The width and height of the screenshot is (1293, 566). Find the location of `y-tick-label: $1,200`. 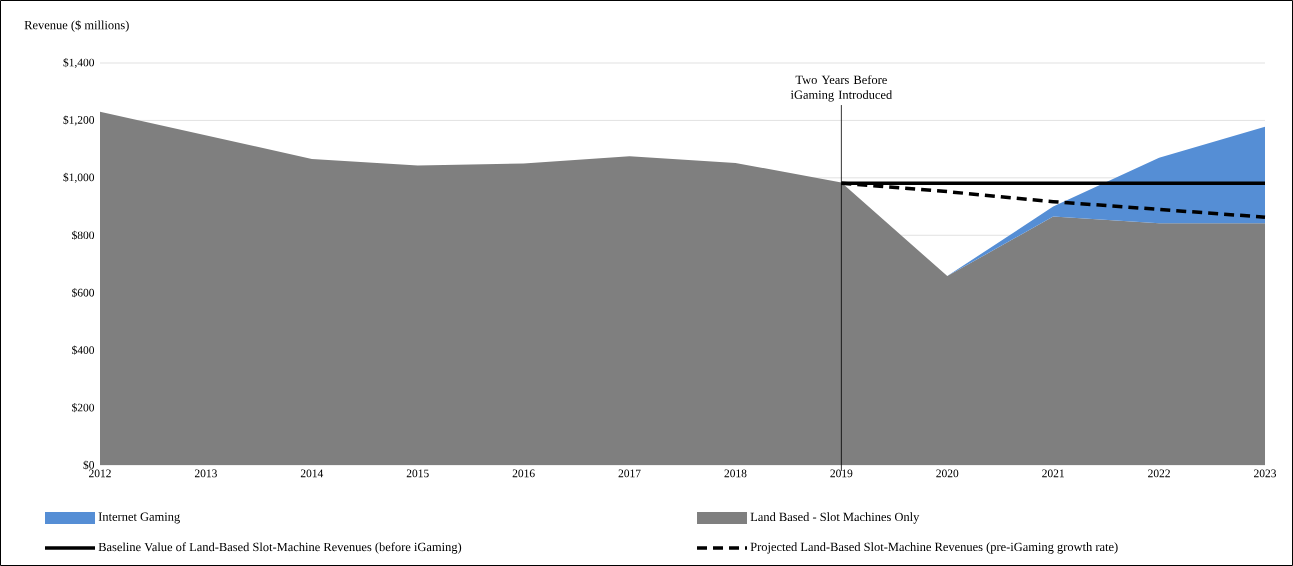

y-tick-label: $1,200 is located at coordinates (79, 120).